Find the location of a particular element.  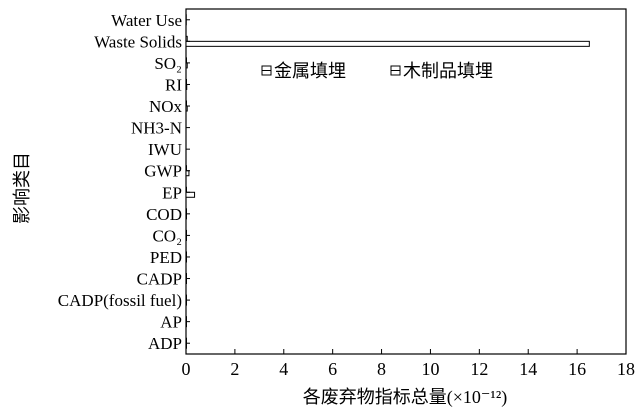

category-label: CO₂ is located at coordinates (167, 235).